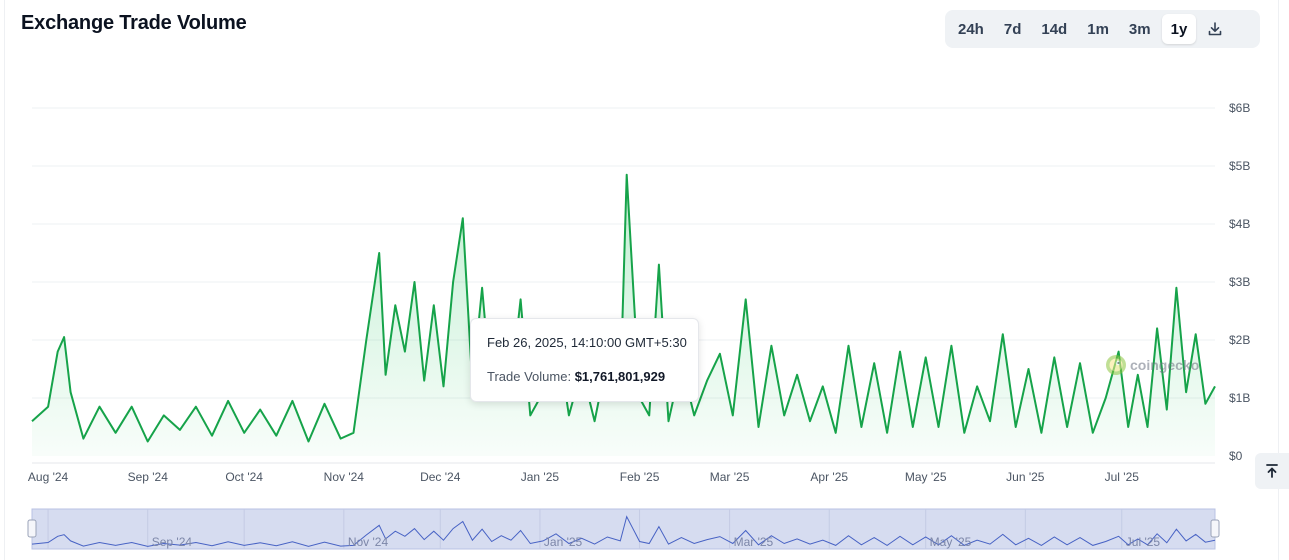 The height and width of the screenshot is (560, 1289). Describe the element at coordinates (1236, 456) in the screenshot. I see `y-tick-label: $0` at that location.